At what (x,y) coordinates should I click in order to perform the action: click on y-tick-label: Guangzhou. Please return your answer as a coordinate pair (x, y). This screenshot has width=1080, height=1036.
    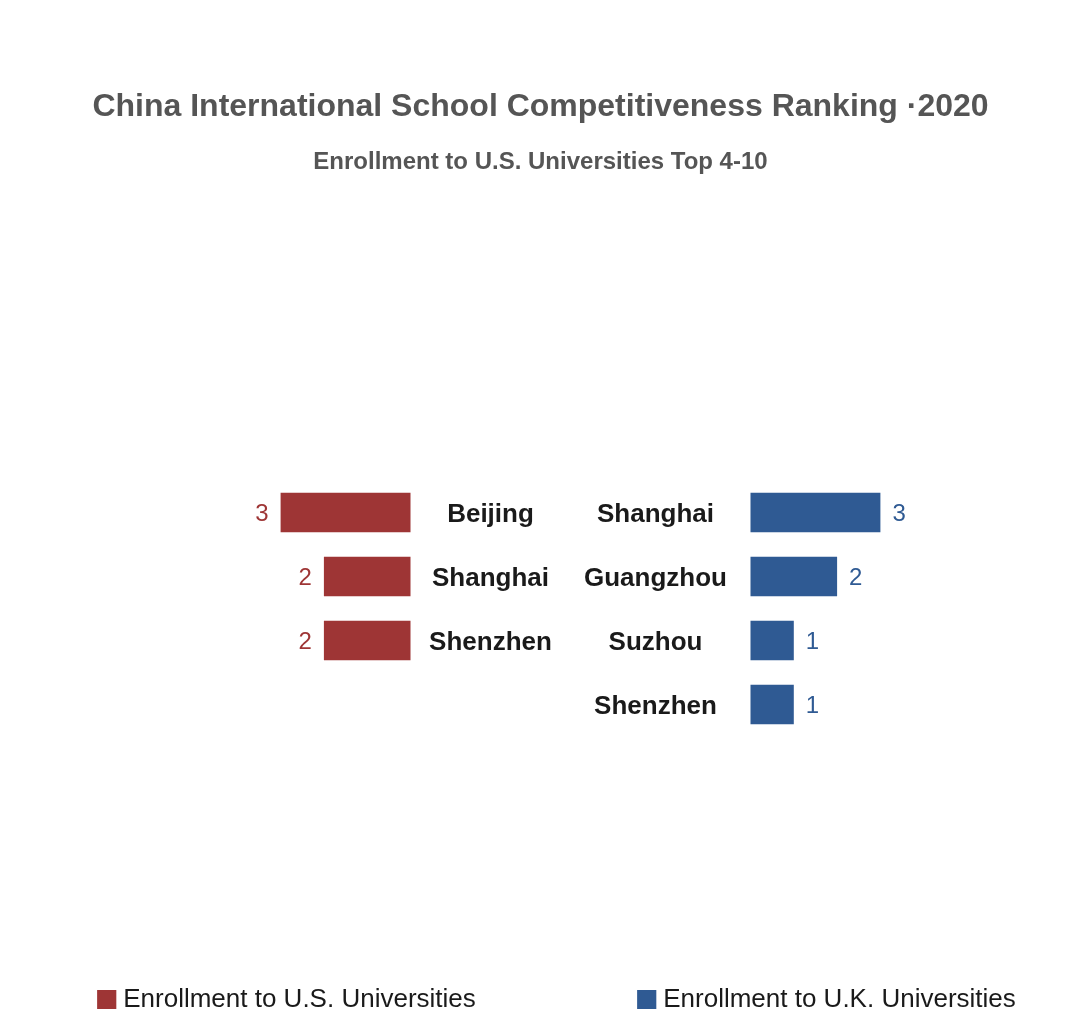
    Looking at the image, I should click on (655, 576).